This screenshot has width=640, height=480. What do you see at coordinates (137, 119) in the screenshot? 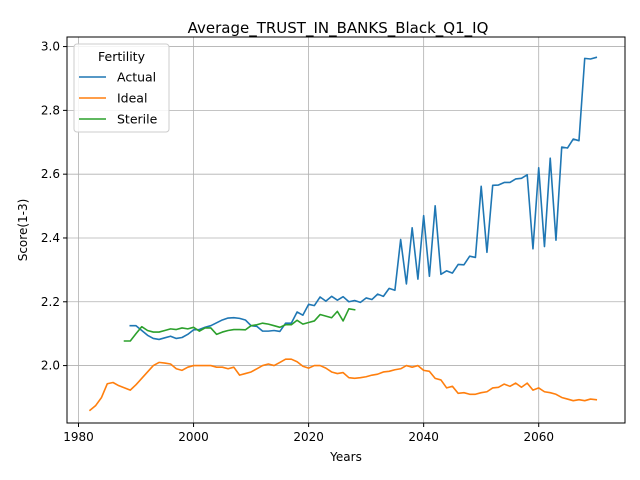
I see `legend-label-sterile: Sterile` at bounding box center [137, 119].